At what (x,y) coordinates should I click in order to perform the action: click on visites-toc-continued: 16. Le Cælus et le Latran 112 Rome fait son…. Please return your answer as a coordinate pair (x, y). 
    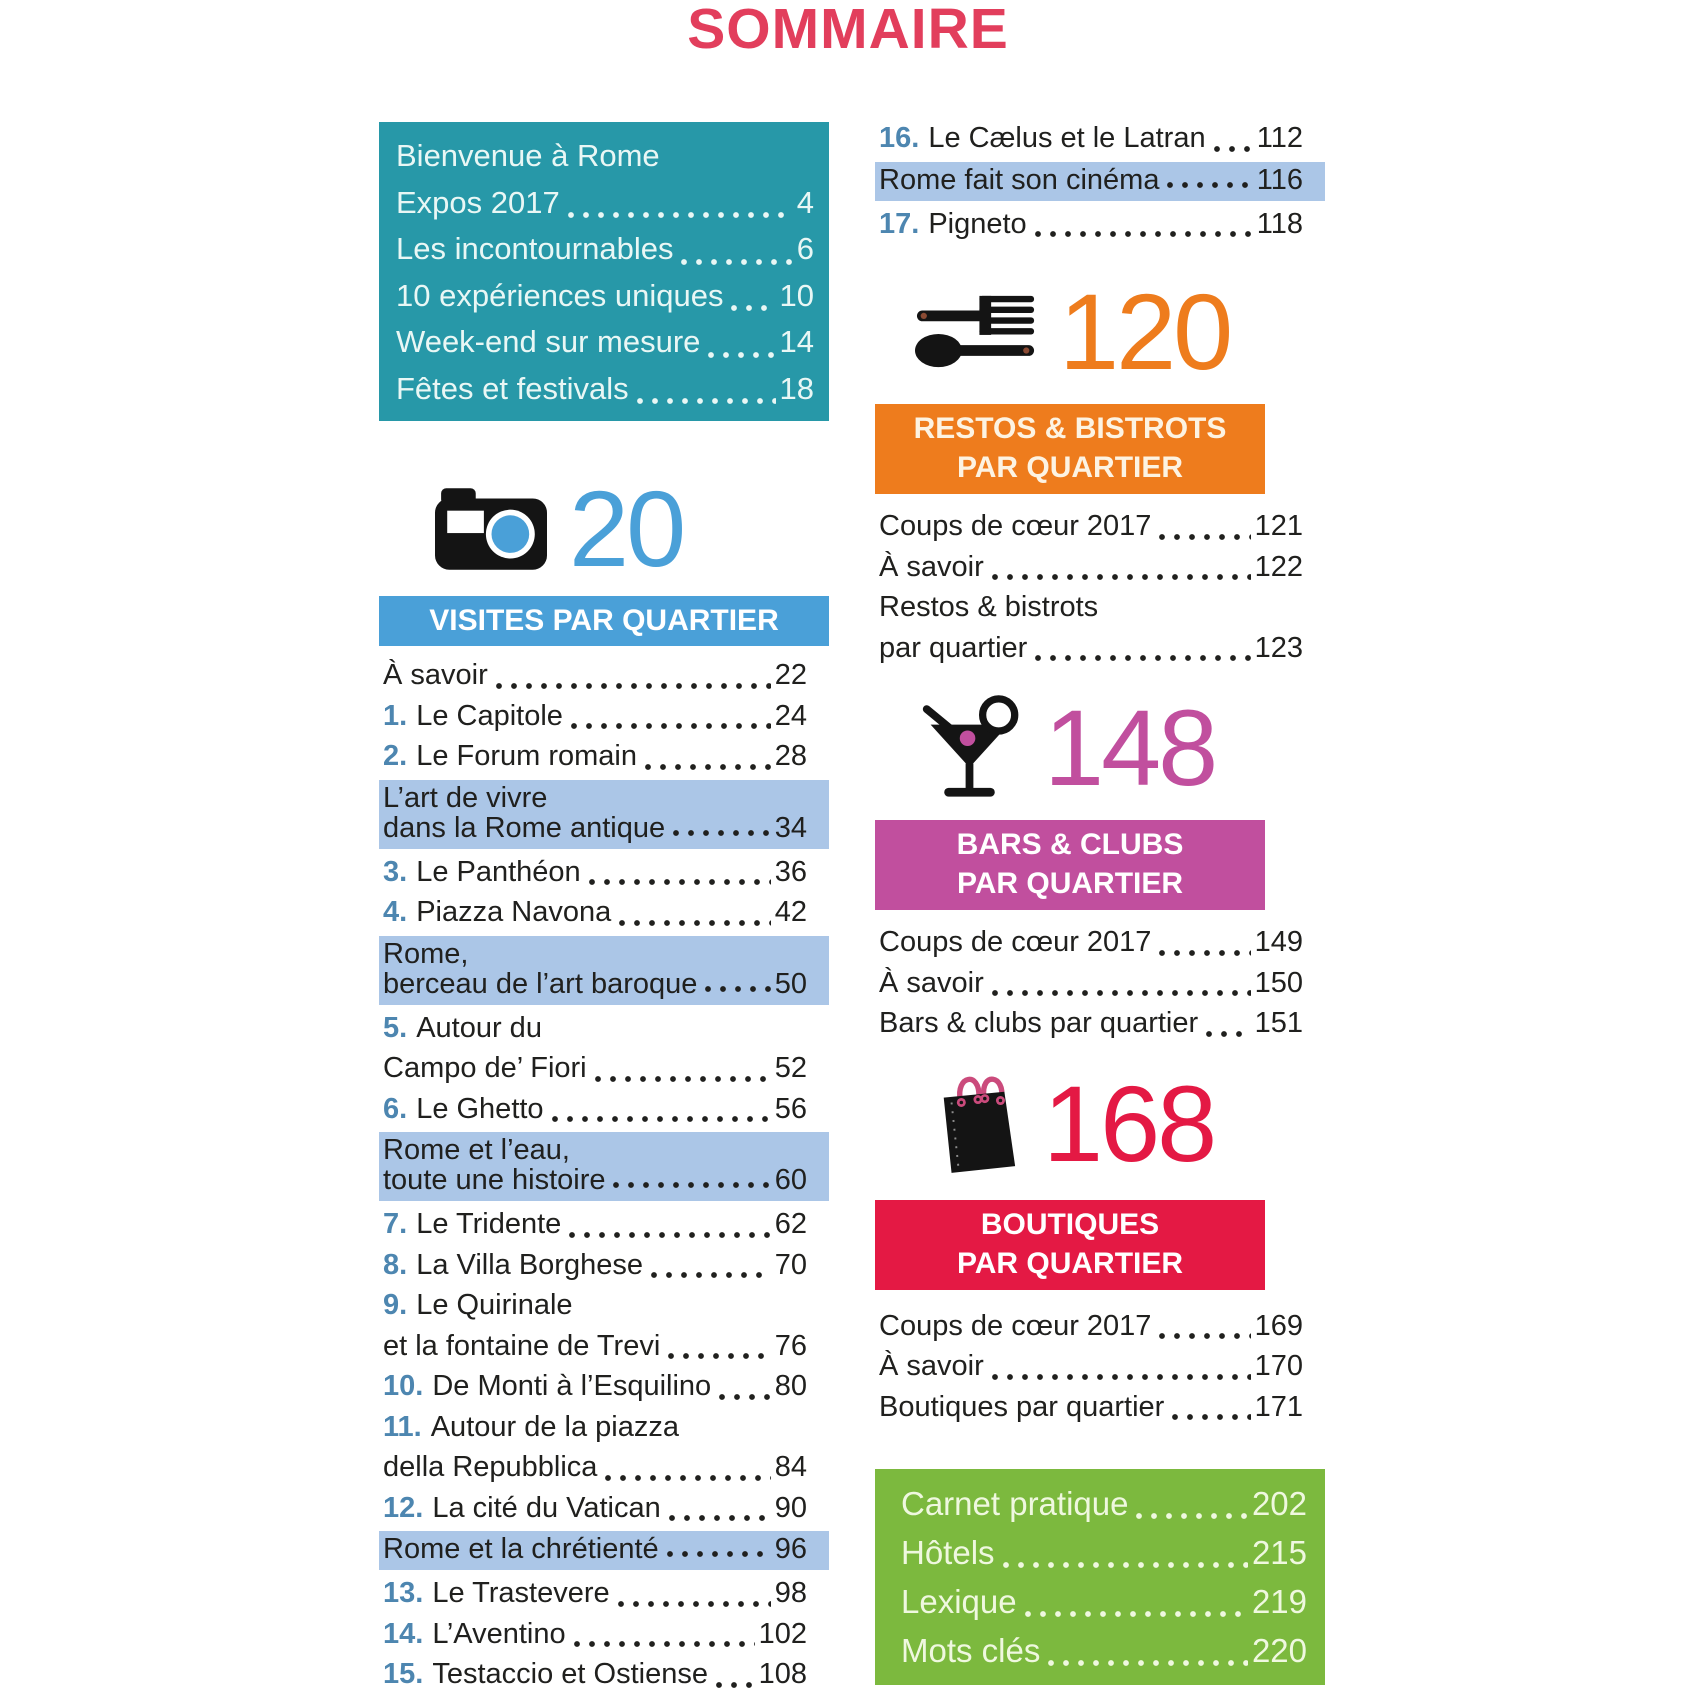
    Looking at the image, I should click on (1100, 181).